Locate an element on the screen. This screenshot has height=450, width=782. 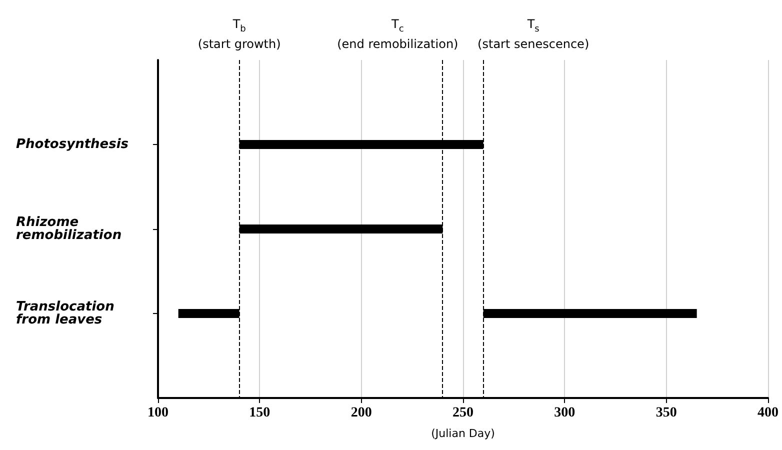
y-tick-label: Translocation from leaves is located at coordinates (67, 314).